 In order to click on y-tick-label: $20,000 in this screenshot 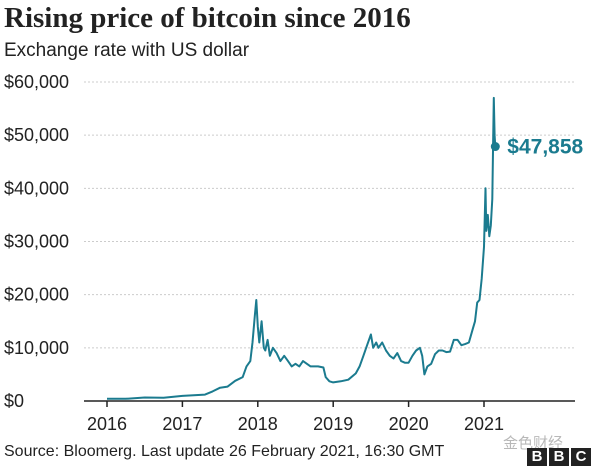, I will do `click(36, 295)`.